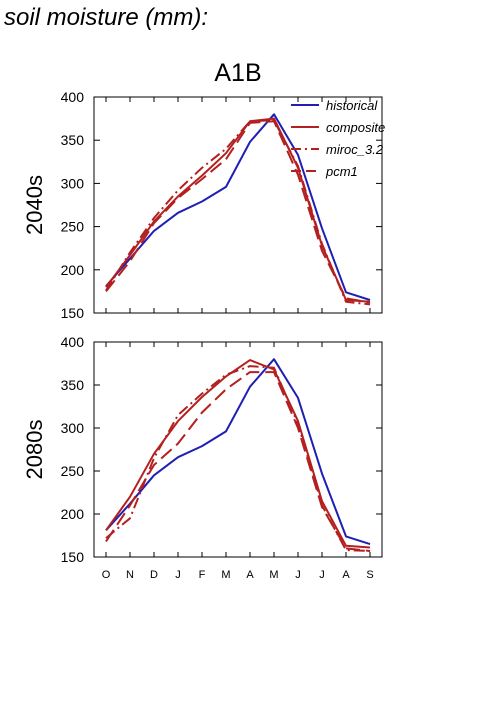 The height and width of the screenshot is (709, 501). Describe the element at coordinates (106, 17) in the screenshot. I see `page-title: soil moisture (mm):` at that location.